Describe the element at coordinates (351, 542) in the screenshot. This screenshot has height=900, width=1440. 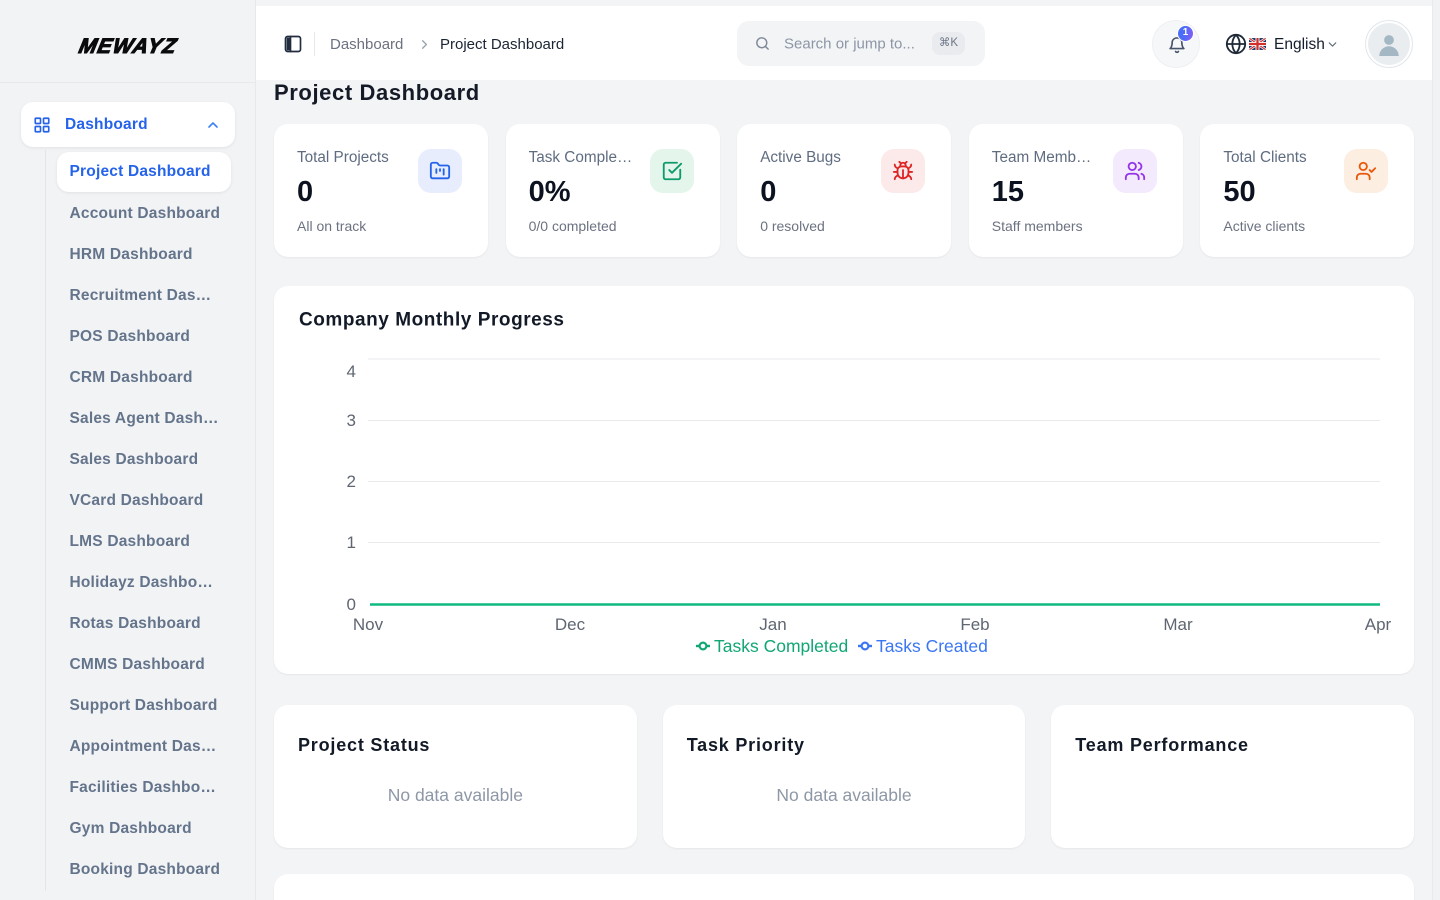
I see `svg-text: 1` at that location.